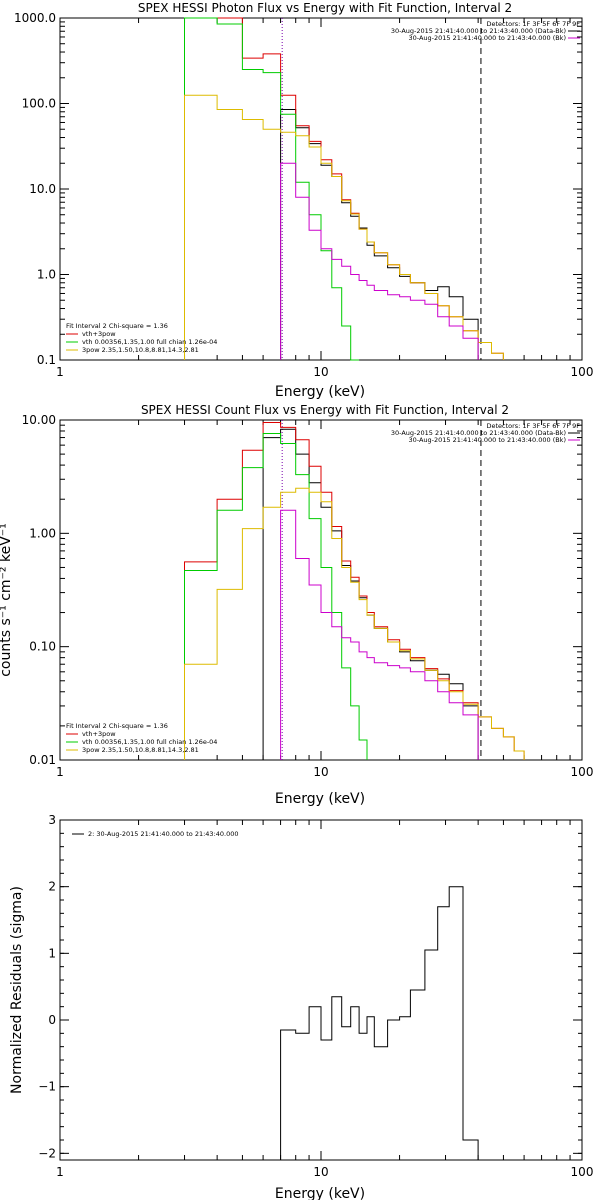  What do you see at coordinates (42, 533) in the screenshot?
I see `y-tick-label: 1.00` at bounding box center [42, 533].